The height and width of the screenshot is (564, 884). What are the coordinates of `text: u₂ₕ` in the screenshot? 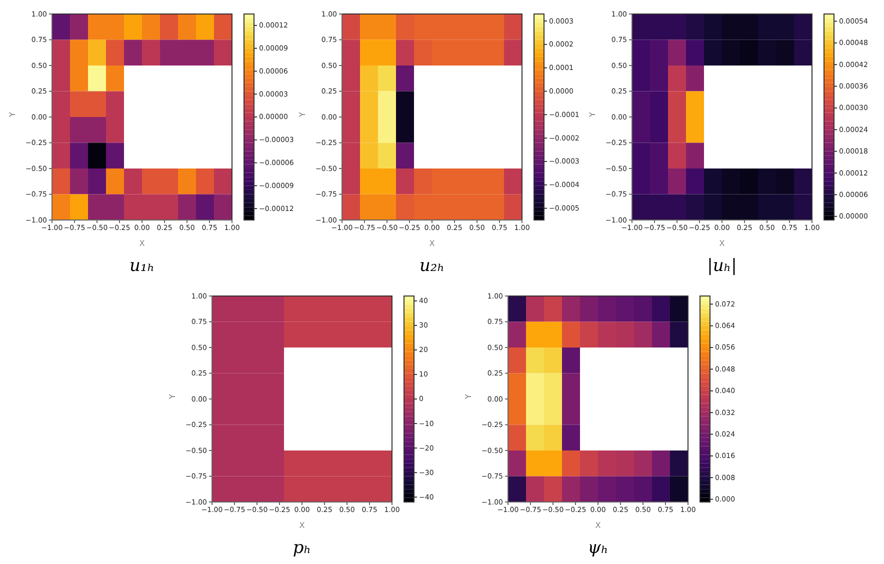 It's located at (432, 266).